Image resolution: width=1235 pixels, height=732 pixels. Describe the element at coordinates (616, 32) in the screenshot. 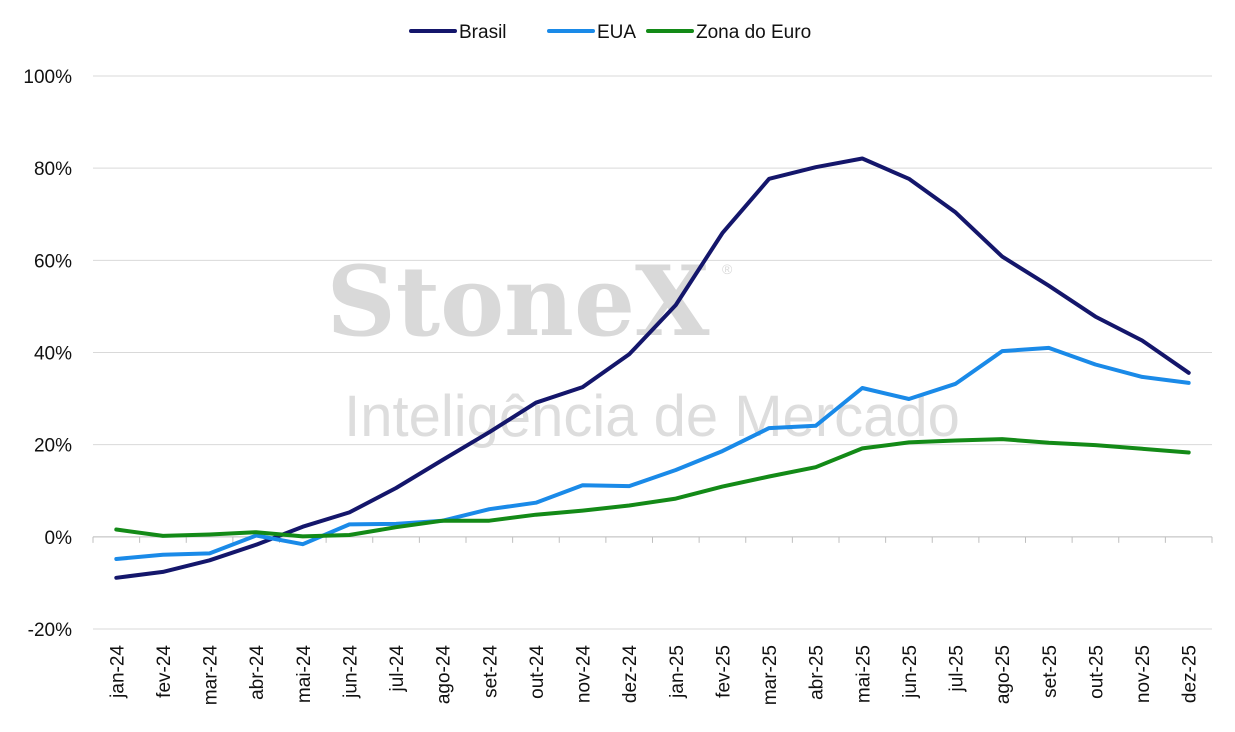

I see `legend-label: EUA` at that location.